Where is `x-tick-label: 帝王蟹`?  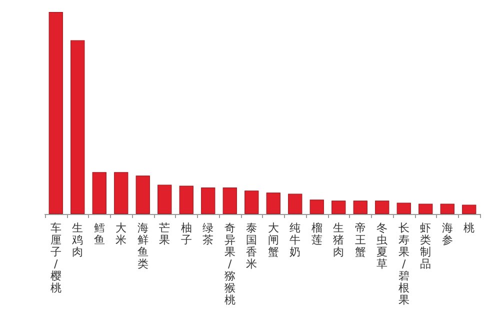 x-tick-label: 帝王蟹 is located at coordinates (360, 240).